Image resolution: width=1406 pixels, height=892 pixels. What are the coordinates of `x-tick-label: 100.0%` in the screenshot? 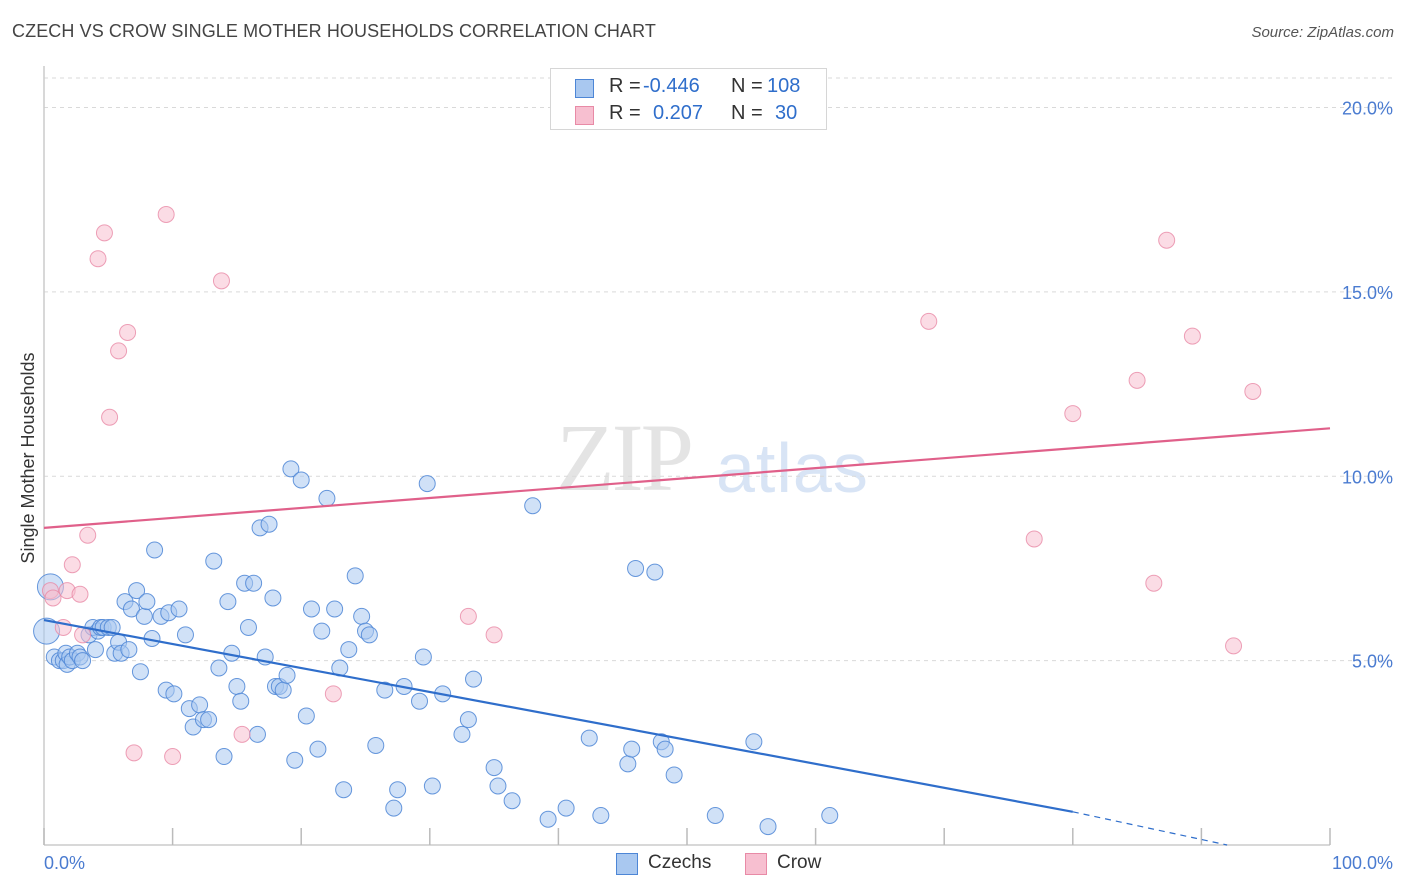 It's located at (1362, 863).